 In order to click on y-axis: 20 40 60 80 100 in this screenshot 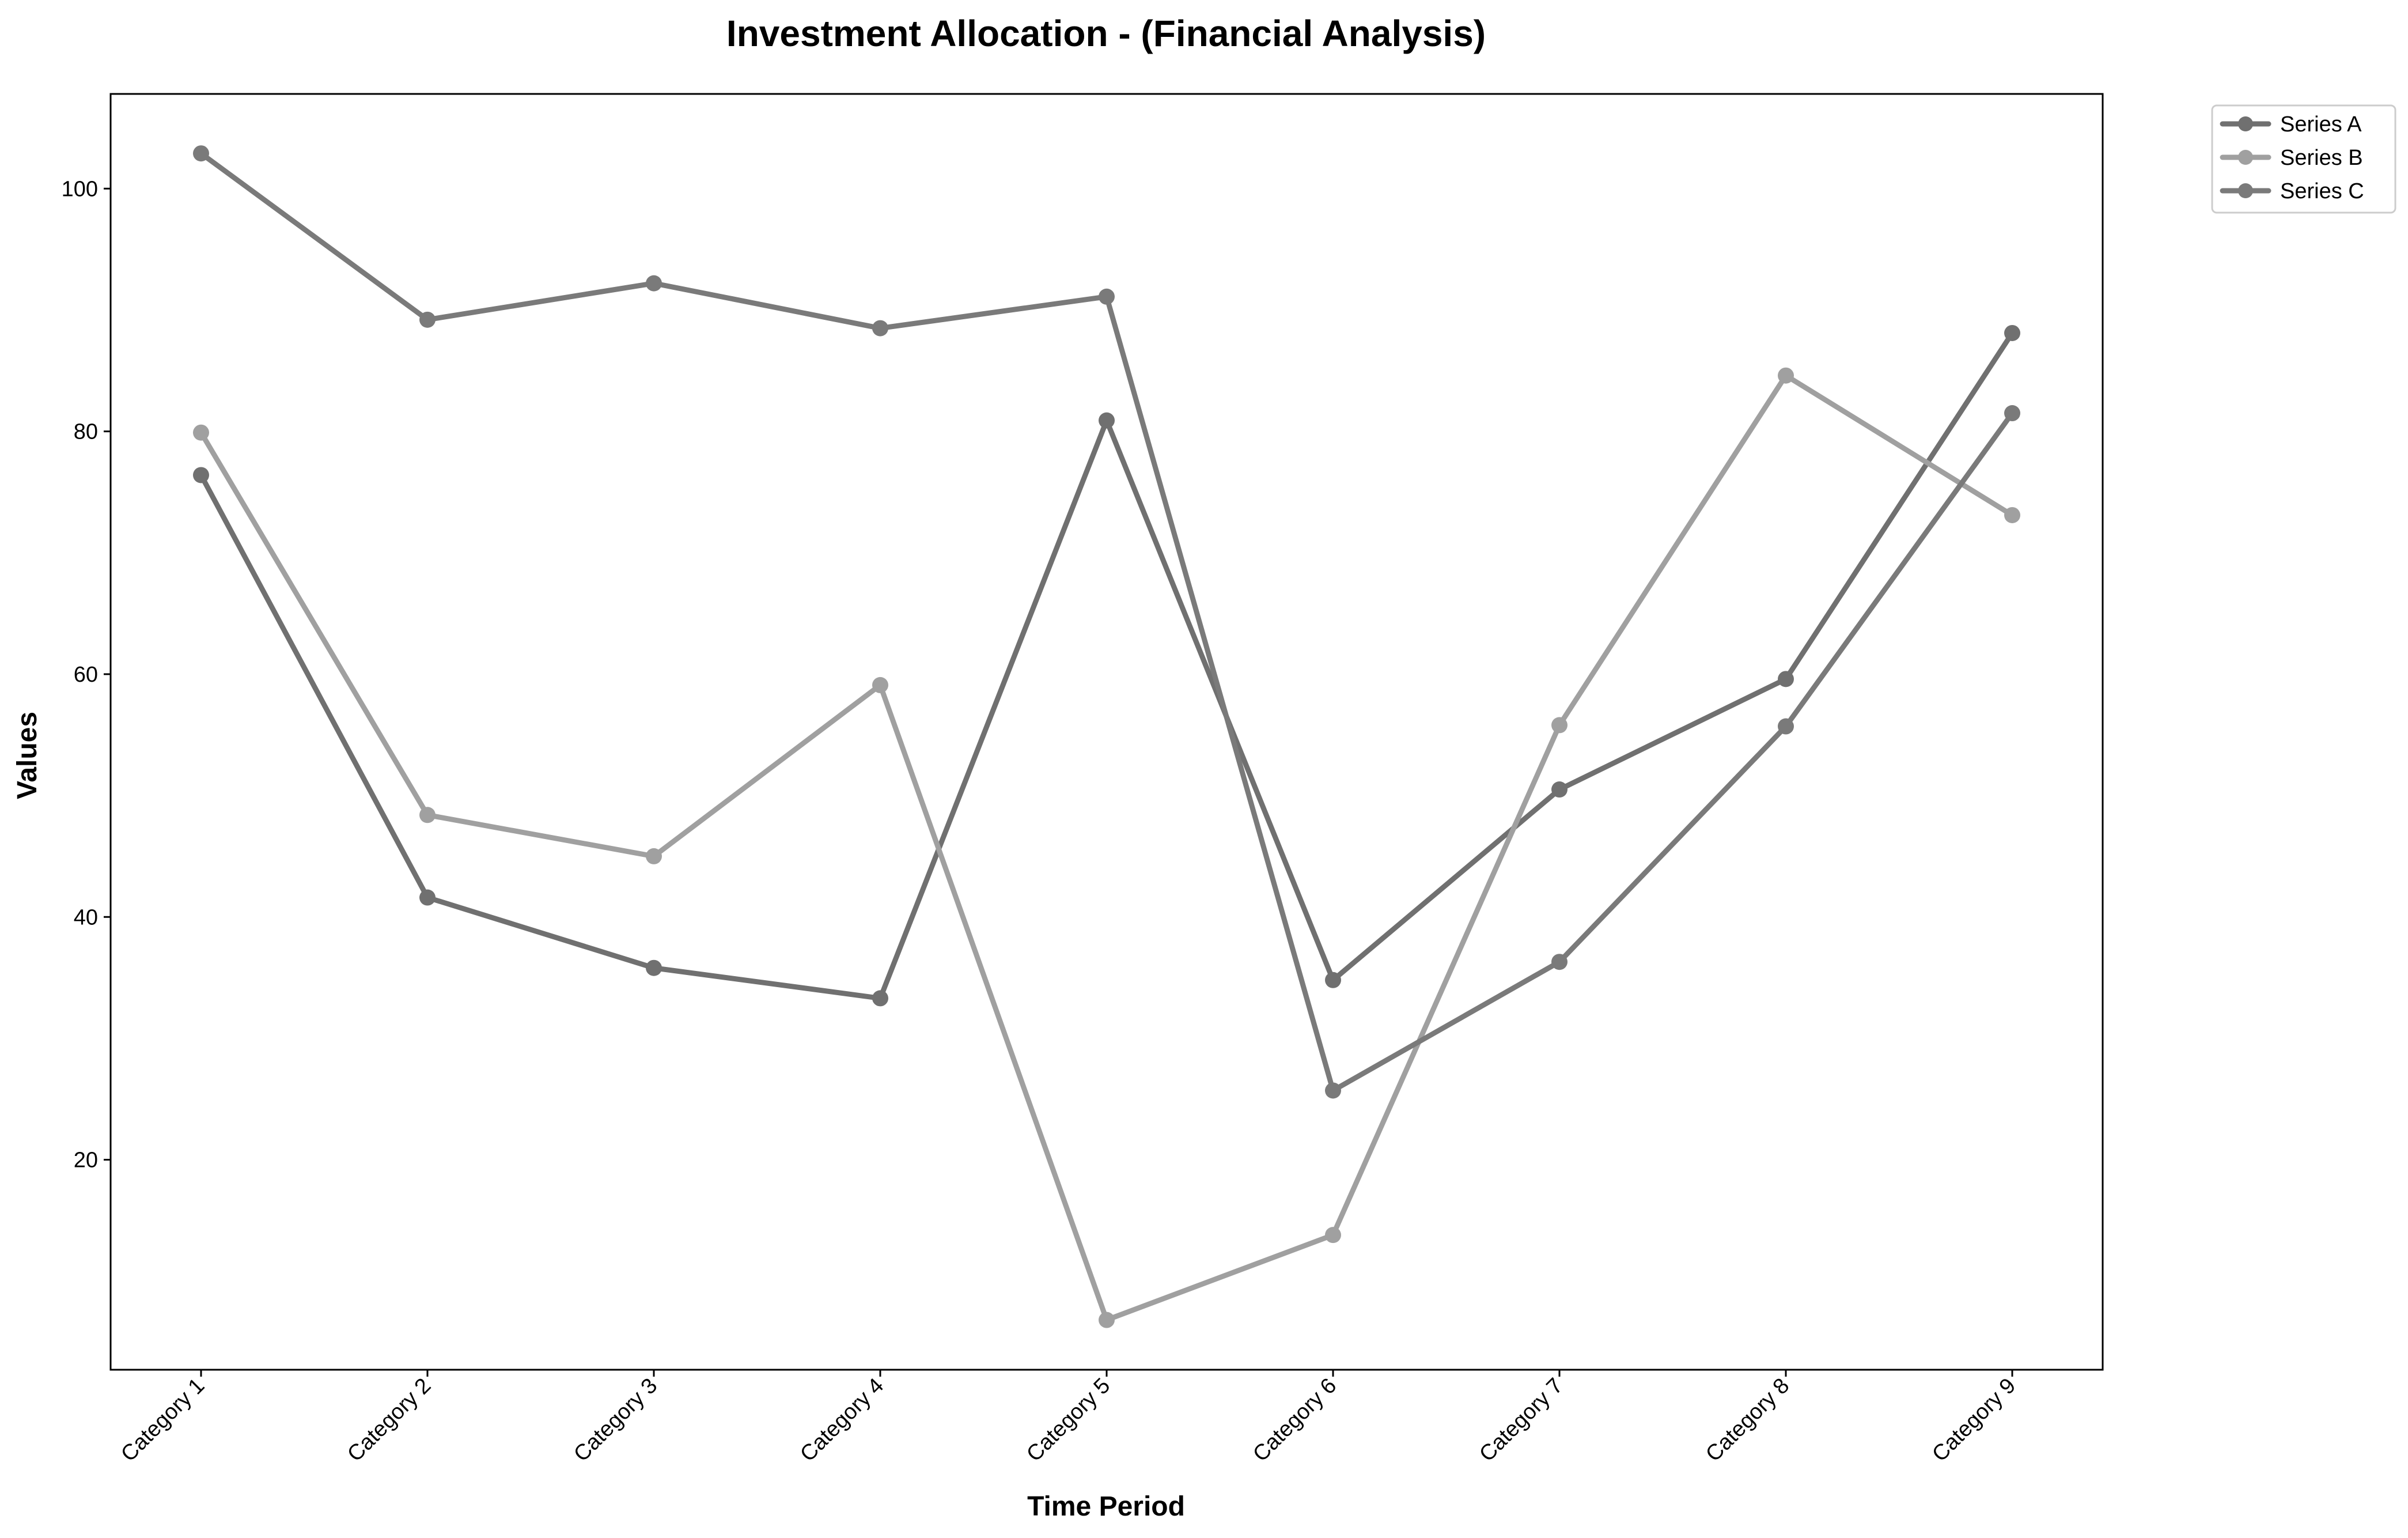, I will do `click(87, 675)`.